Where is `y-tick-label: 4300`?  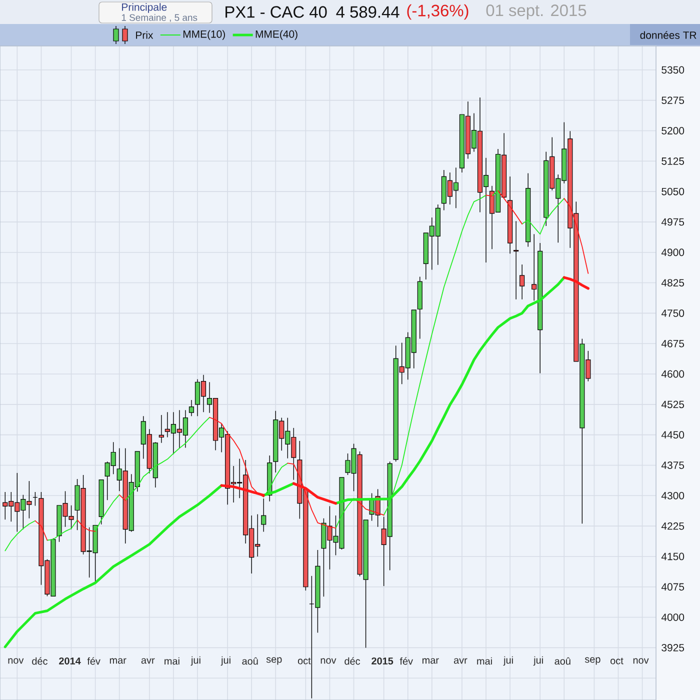
y-tick-label: 4300 is located at coordinates (672, 496).